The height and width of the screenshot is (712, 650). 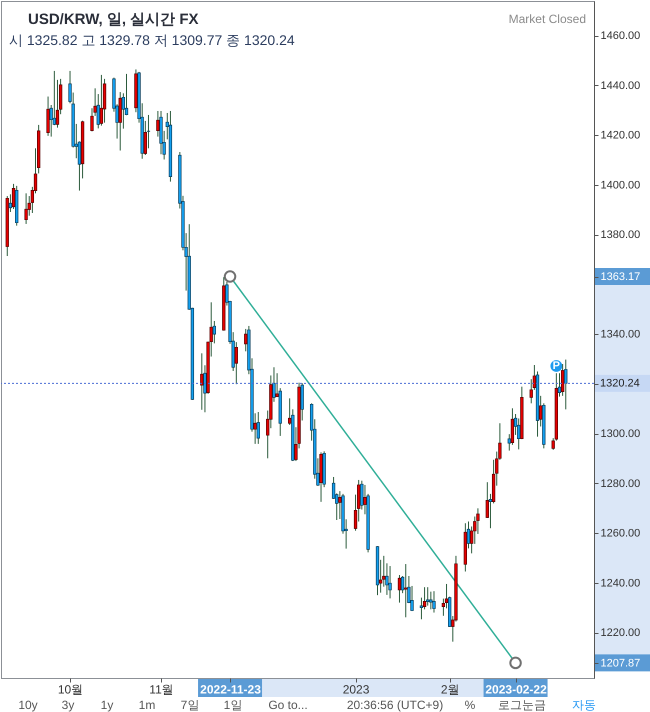 What do you see at coordinates (516, 689) in the screenshot?
I see `x-tick-label: 2023-02-22` at bounding box center [516, 689].